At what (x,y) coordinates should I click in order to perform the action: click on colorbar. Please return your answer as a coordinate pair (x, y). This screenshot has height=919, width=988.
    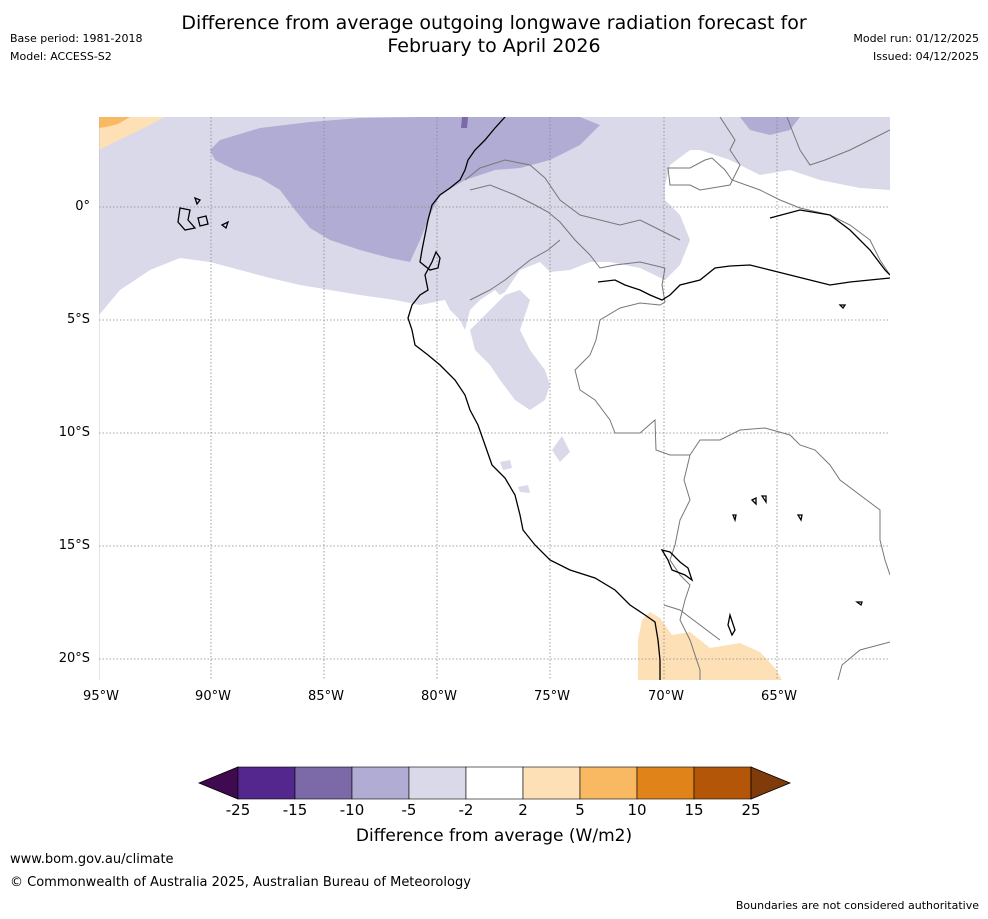
    Looking at the image, I should click on (494, 783).